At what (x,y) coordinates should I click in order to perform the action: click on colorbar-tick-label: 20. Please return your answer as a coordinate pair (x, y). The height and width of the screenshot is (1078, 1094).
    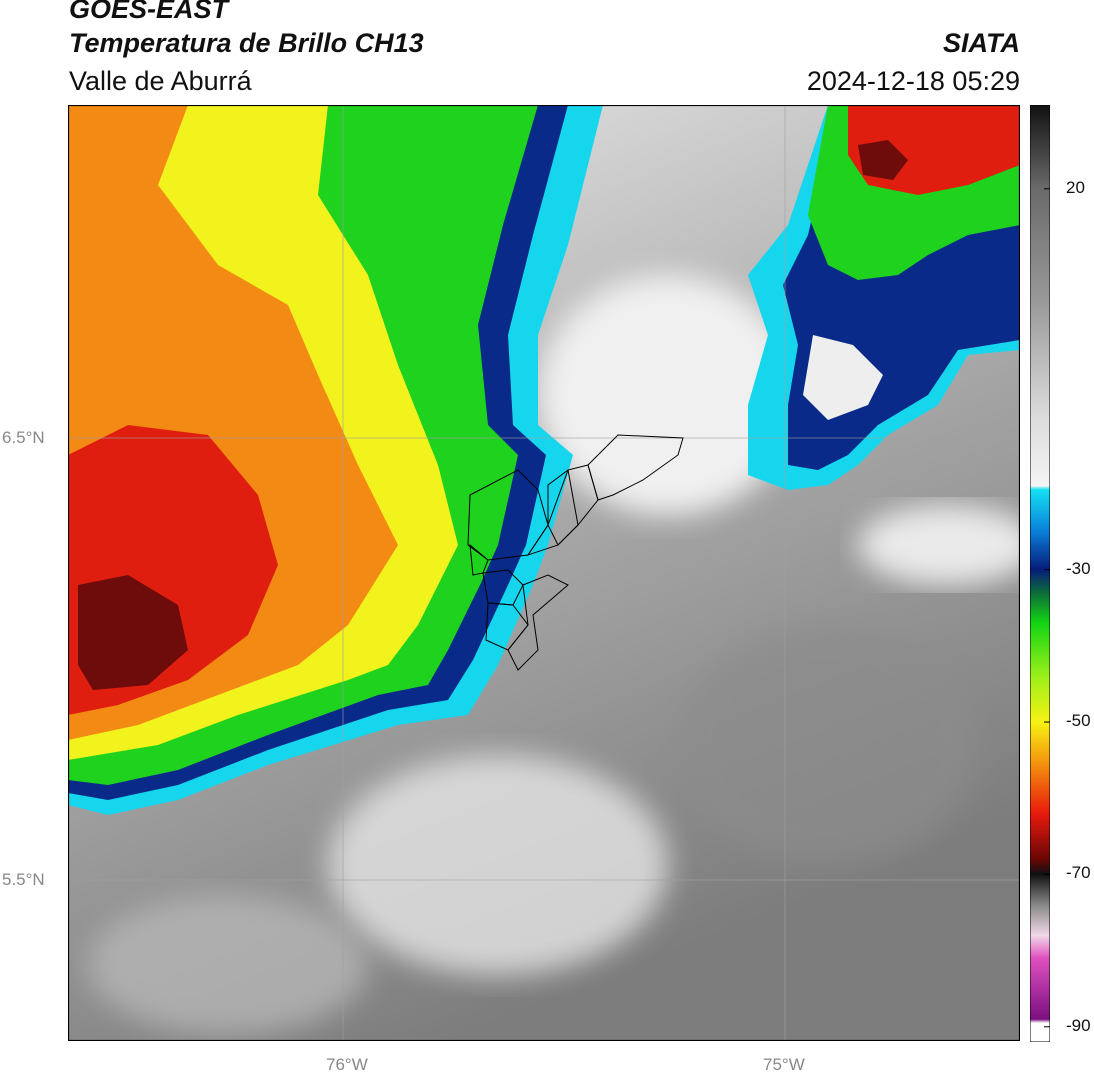
    Looking at the image, I should click on (1075, 187).